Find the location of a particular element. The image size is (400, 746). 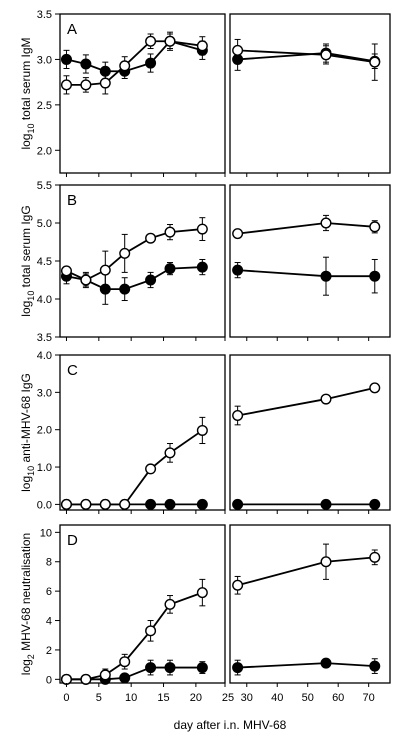

panel-b-letter: B is located at coordinates (72, 200).